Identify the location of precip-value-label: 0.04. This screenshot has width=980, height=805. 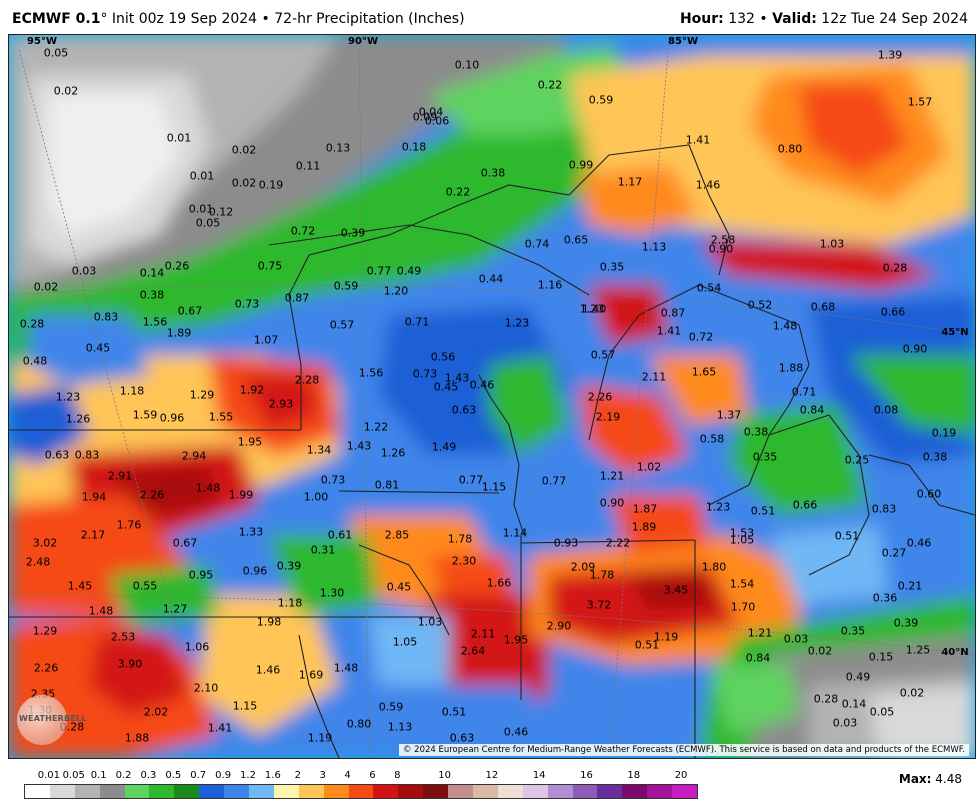
(431, 112).